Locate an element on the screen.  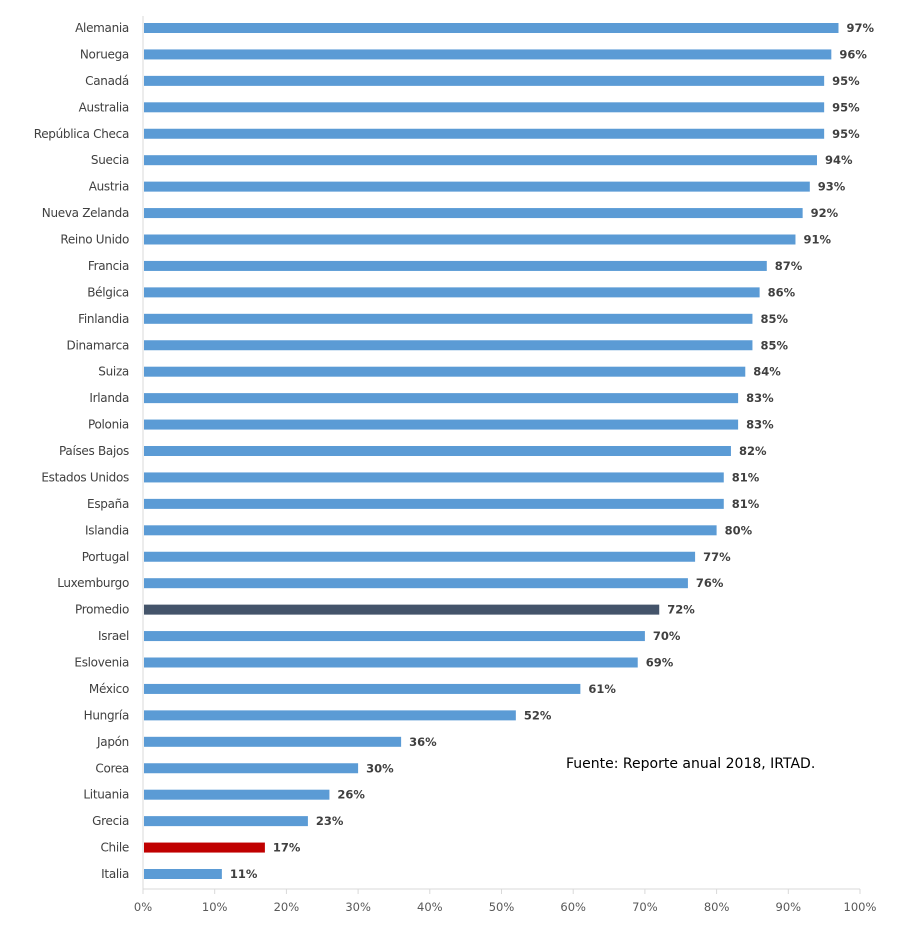
value-label-noruega: 96% is located at coordinates (853, 54).